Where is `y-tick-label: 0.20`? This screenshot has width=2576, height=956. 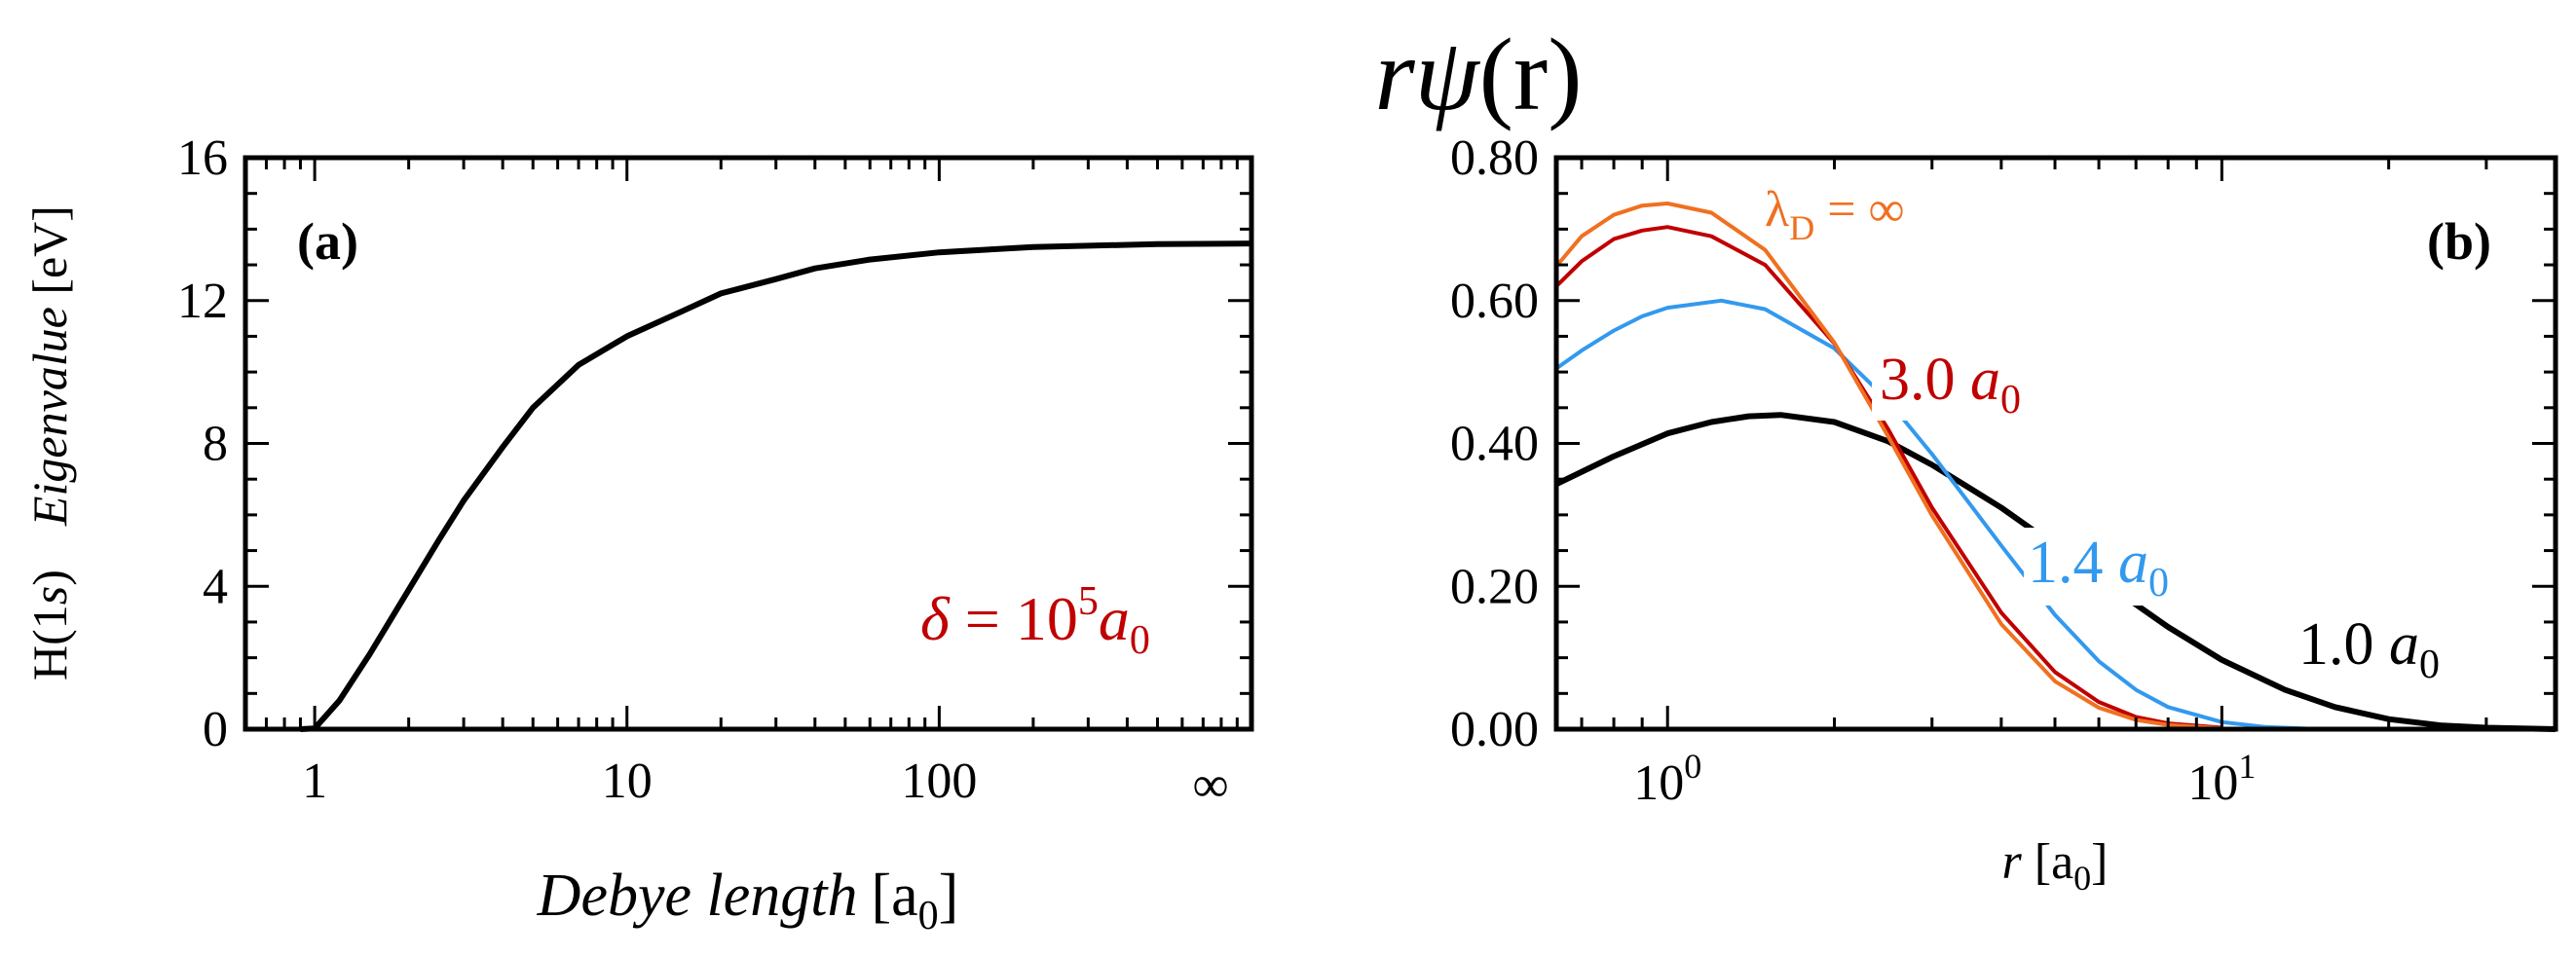 y-tick-label: 0.20 is located at coordinates (1494, 586).